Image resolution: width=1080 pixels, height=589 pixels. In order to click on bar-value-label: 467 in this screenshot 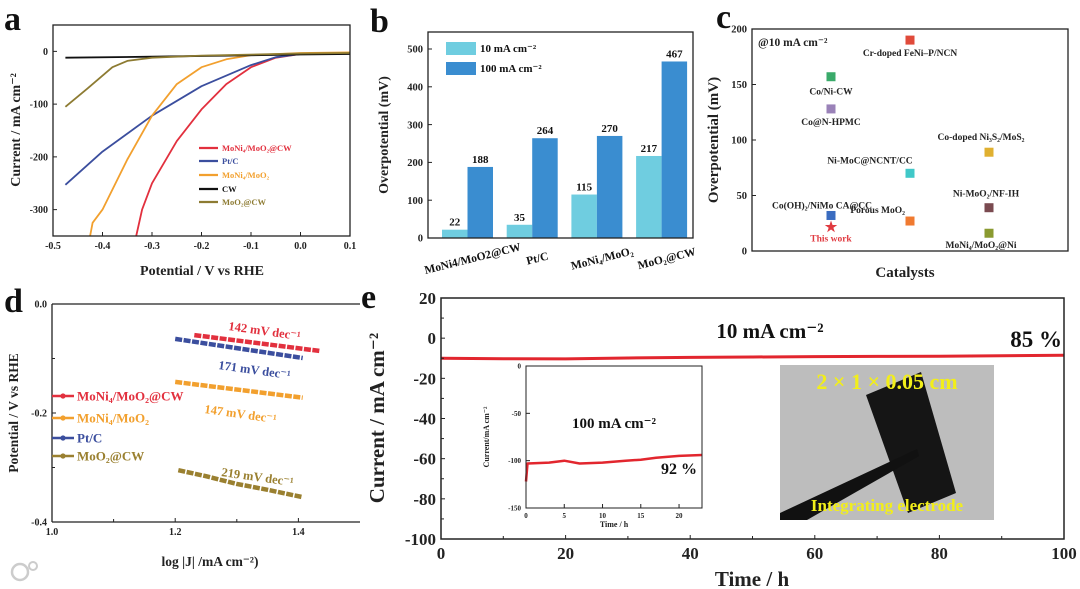, I will do `click(674, 54)`.